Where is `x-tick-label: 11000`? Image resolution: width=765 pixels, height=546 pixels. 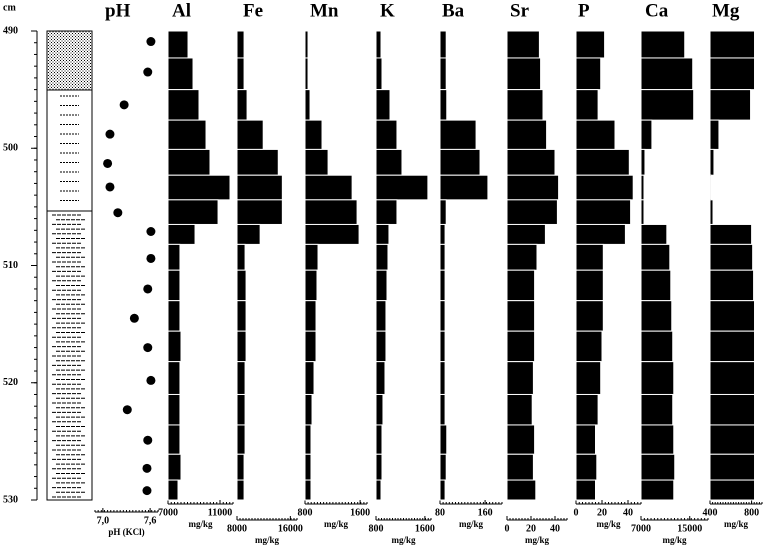 x-tick-label: 11000 is located at coordinates (220, 512).